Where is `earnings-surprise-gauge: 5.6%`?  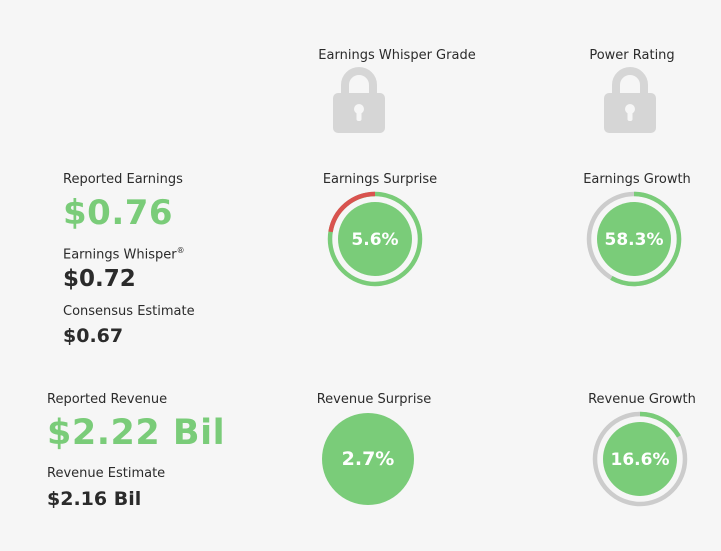 earnings-surprise-gauge: 5.6% is located at coordinates (375, 239).